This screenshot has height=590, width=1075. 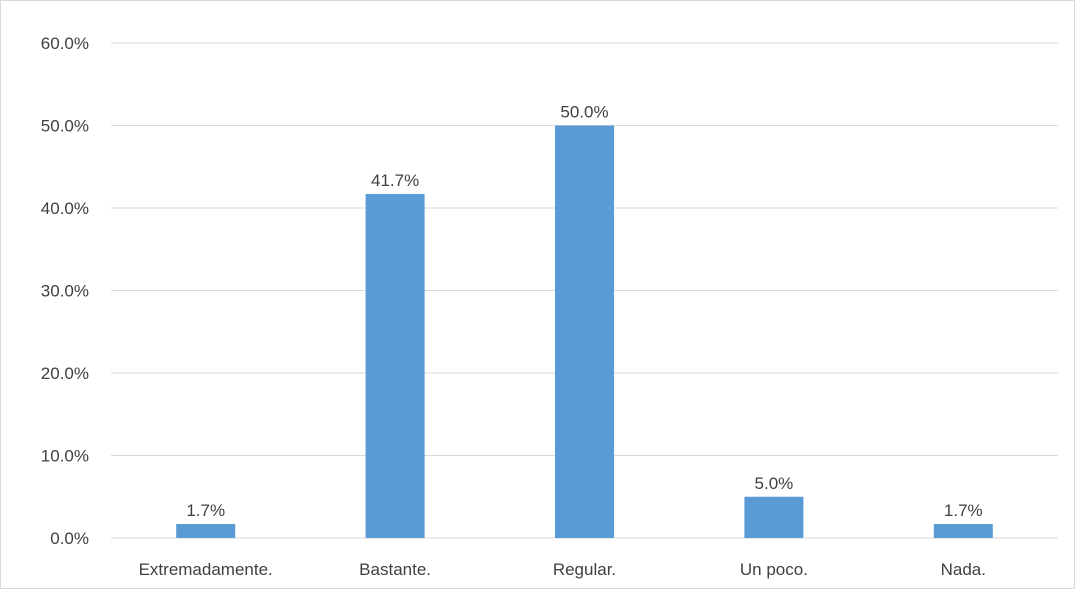 What do you see at coordinates (963, 569) in the screenshot?
I see `category-label-4: Nada.` at bounding box center [963, 569].